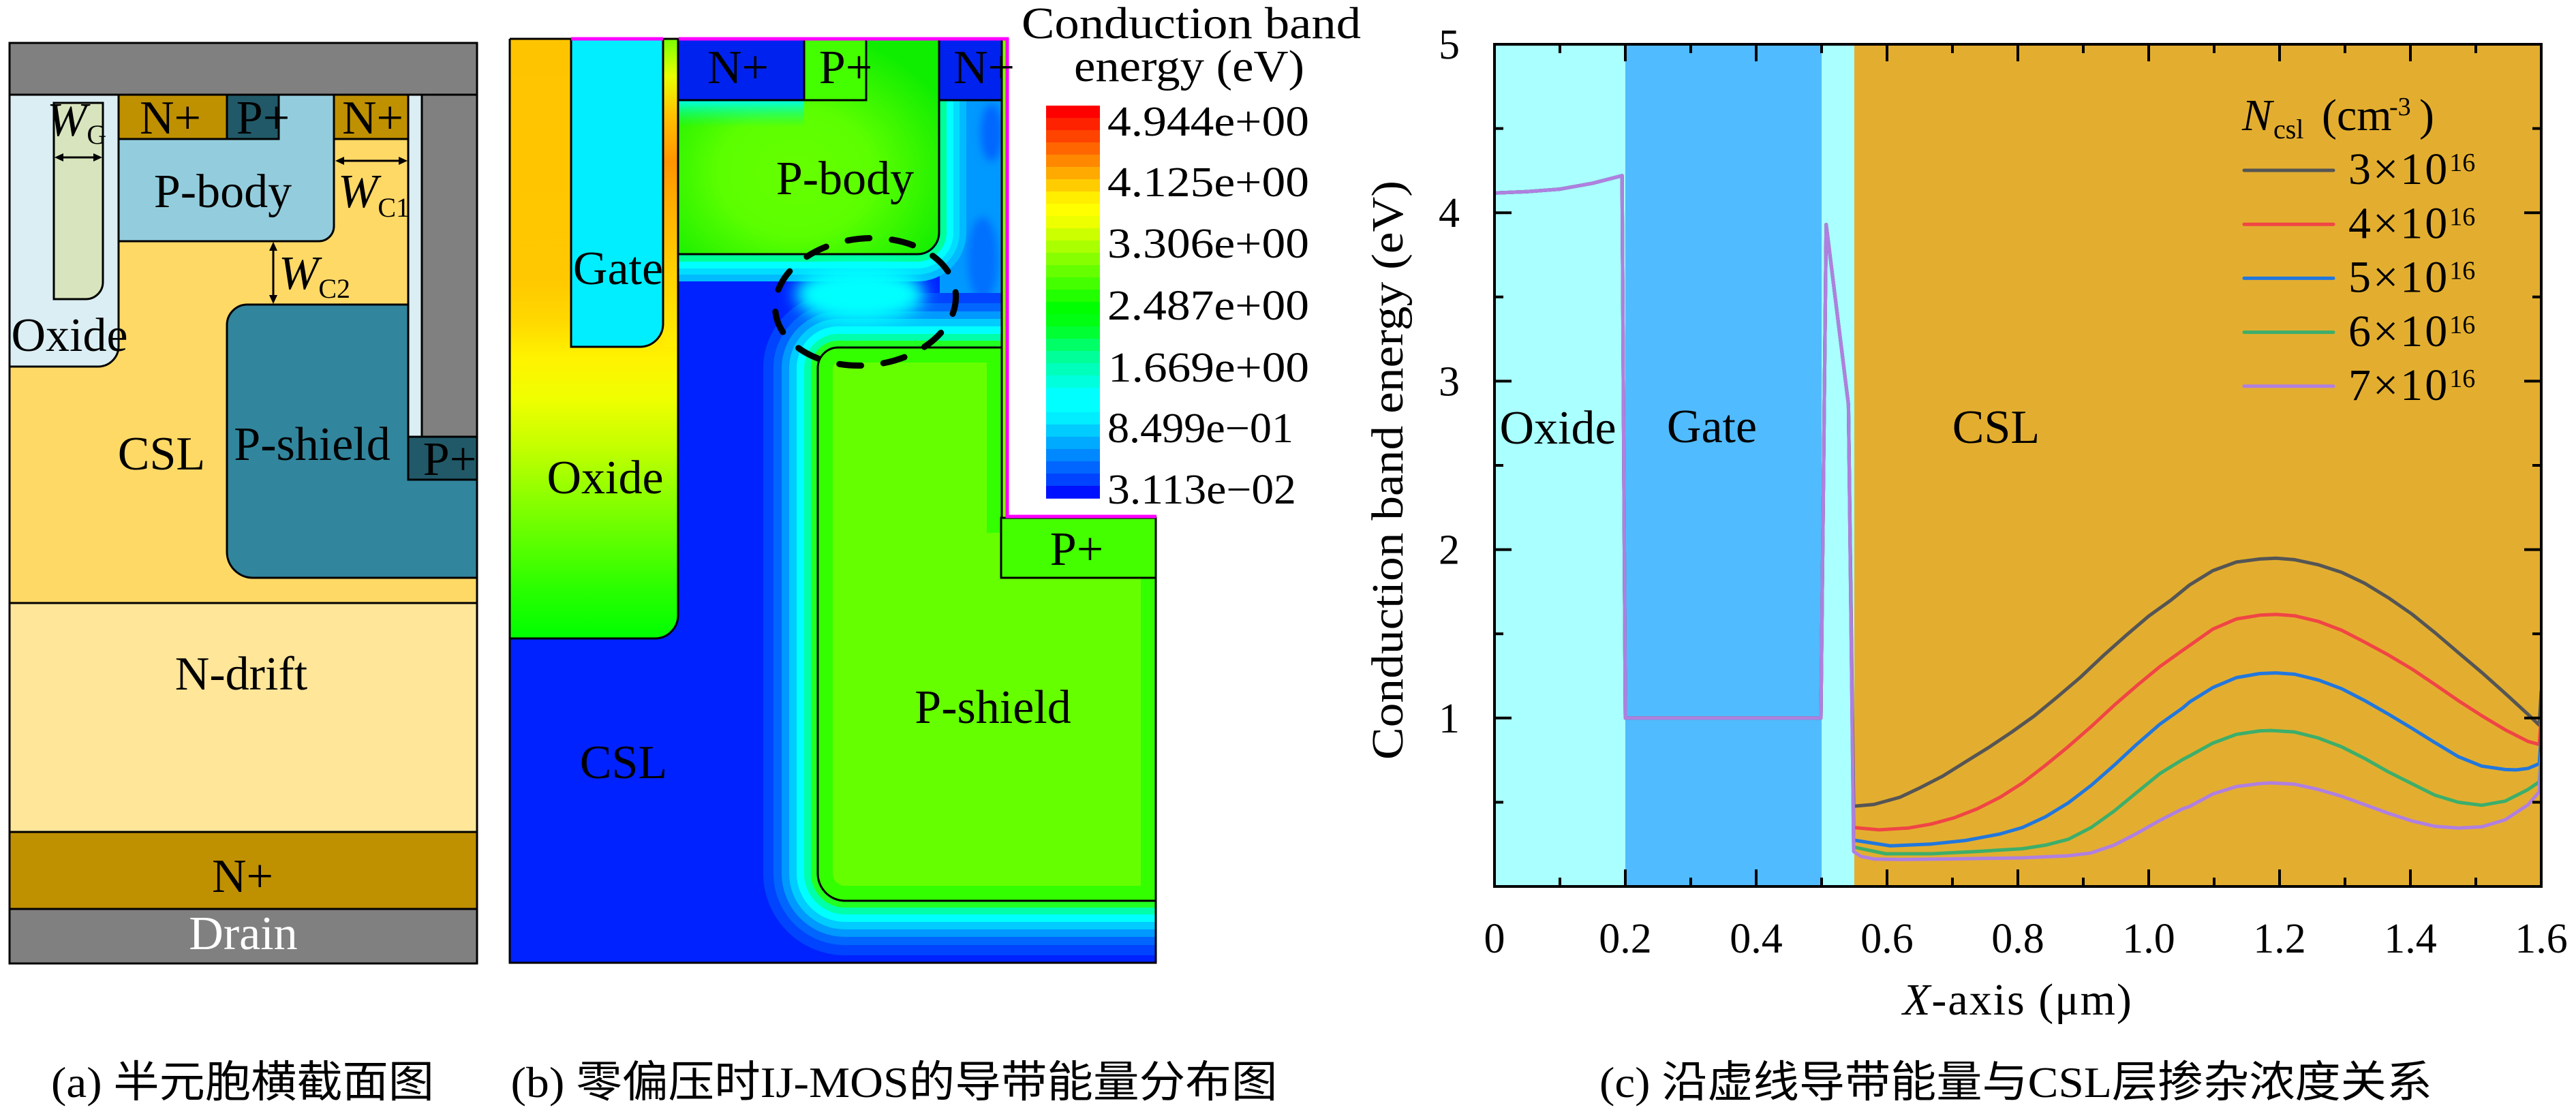 Image resolution: width=2576 pixels, height=1112 pixels. Describe the element at coordinates (2288, 129) in the screenshot. I see `legend-title-subscript: csl` at that location.